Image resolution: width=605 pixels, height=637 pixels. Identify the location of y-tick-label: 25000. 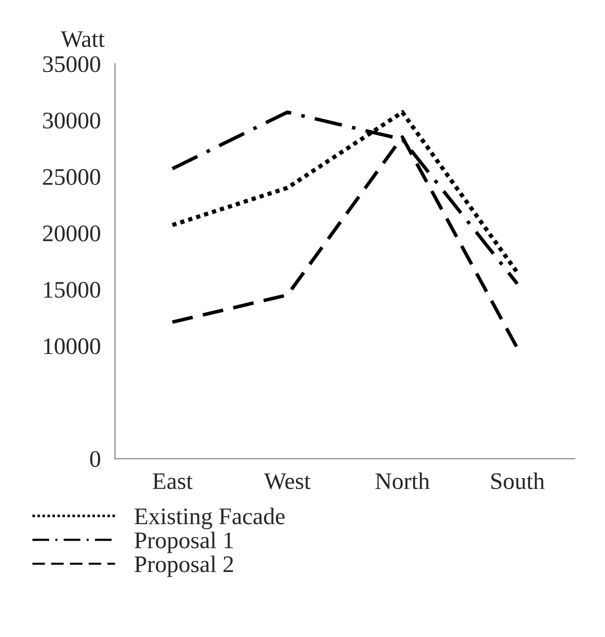
(71, 177).